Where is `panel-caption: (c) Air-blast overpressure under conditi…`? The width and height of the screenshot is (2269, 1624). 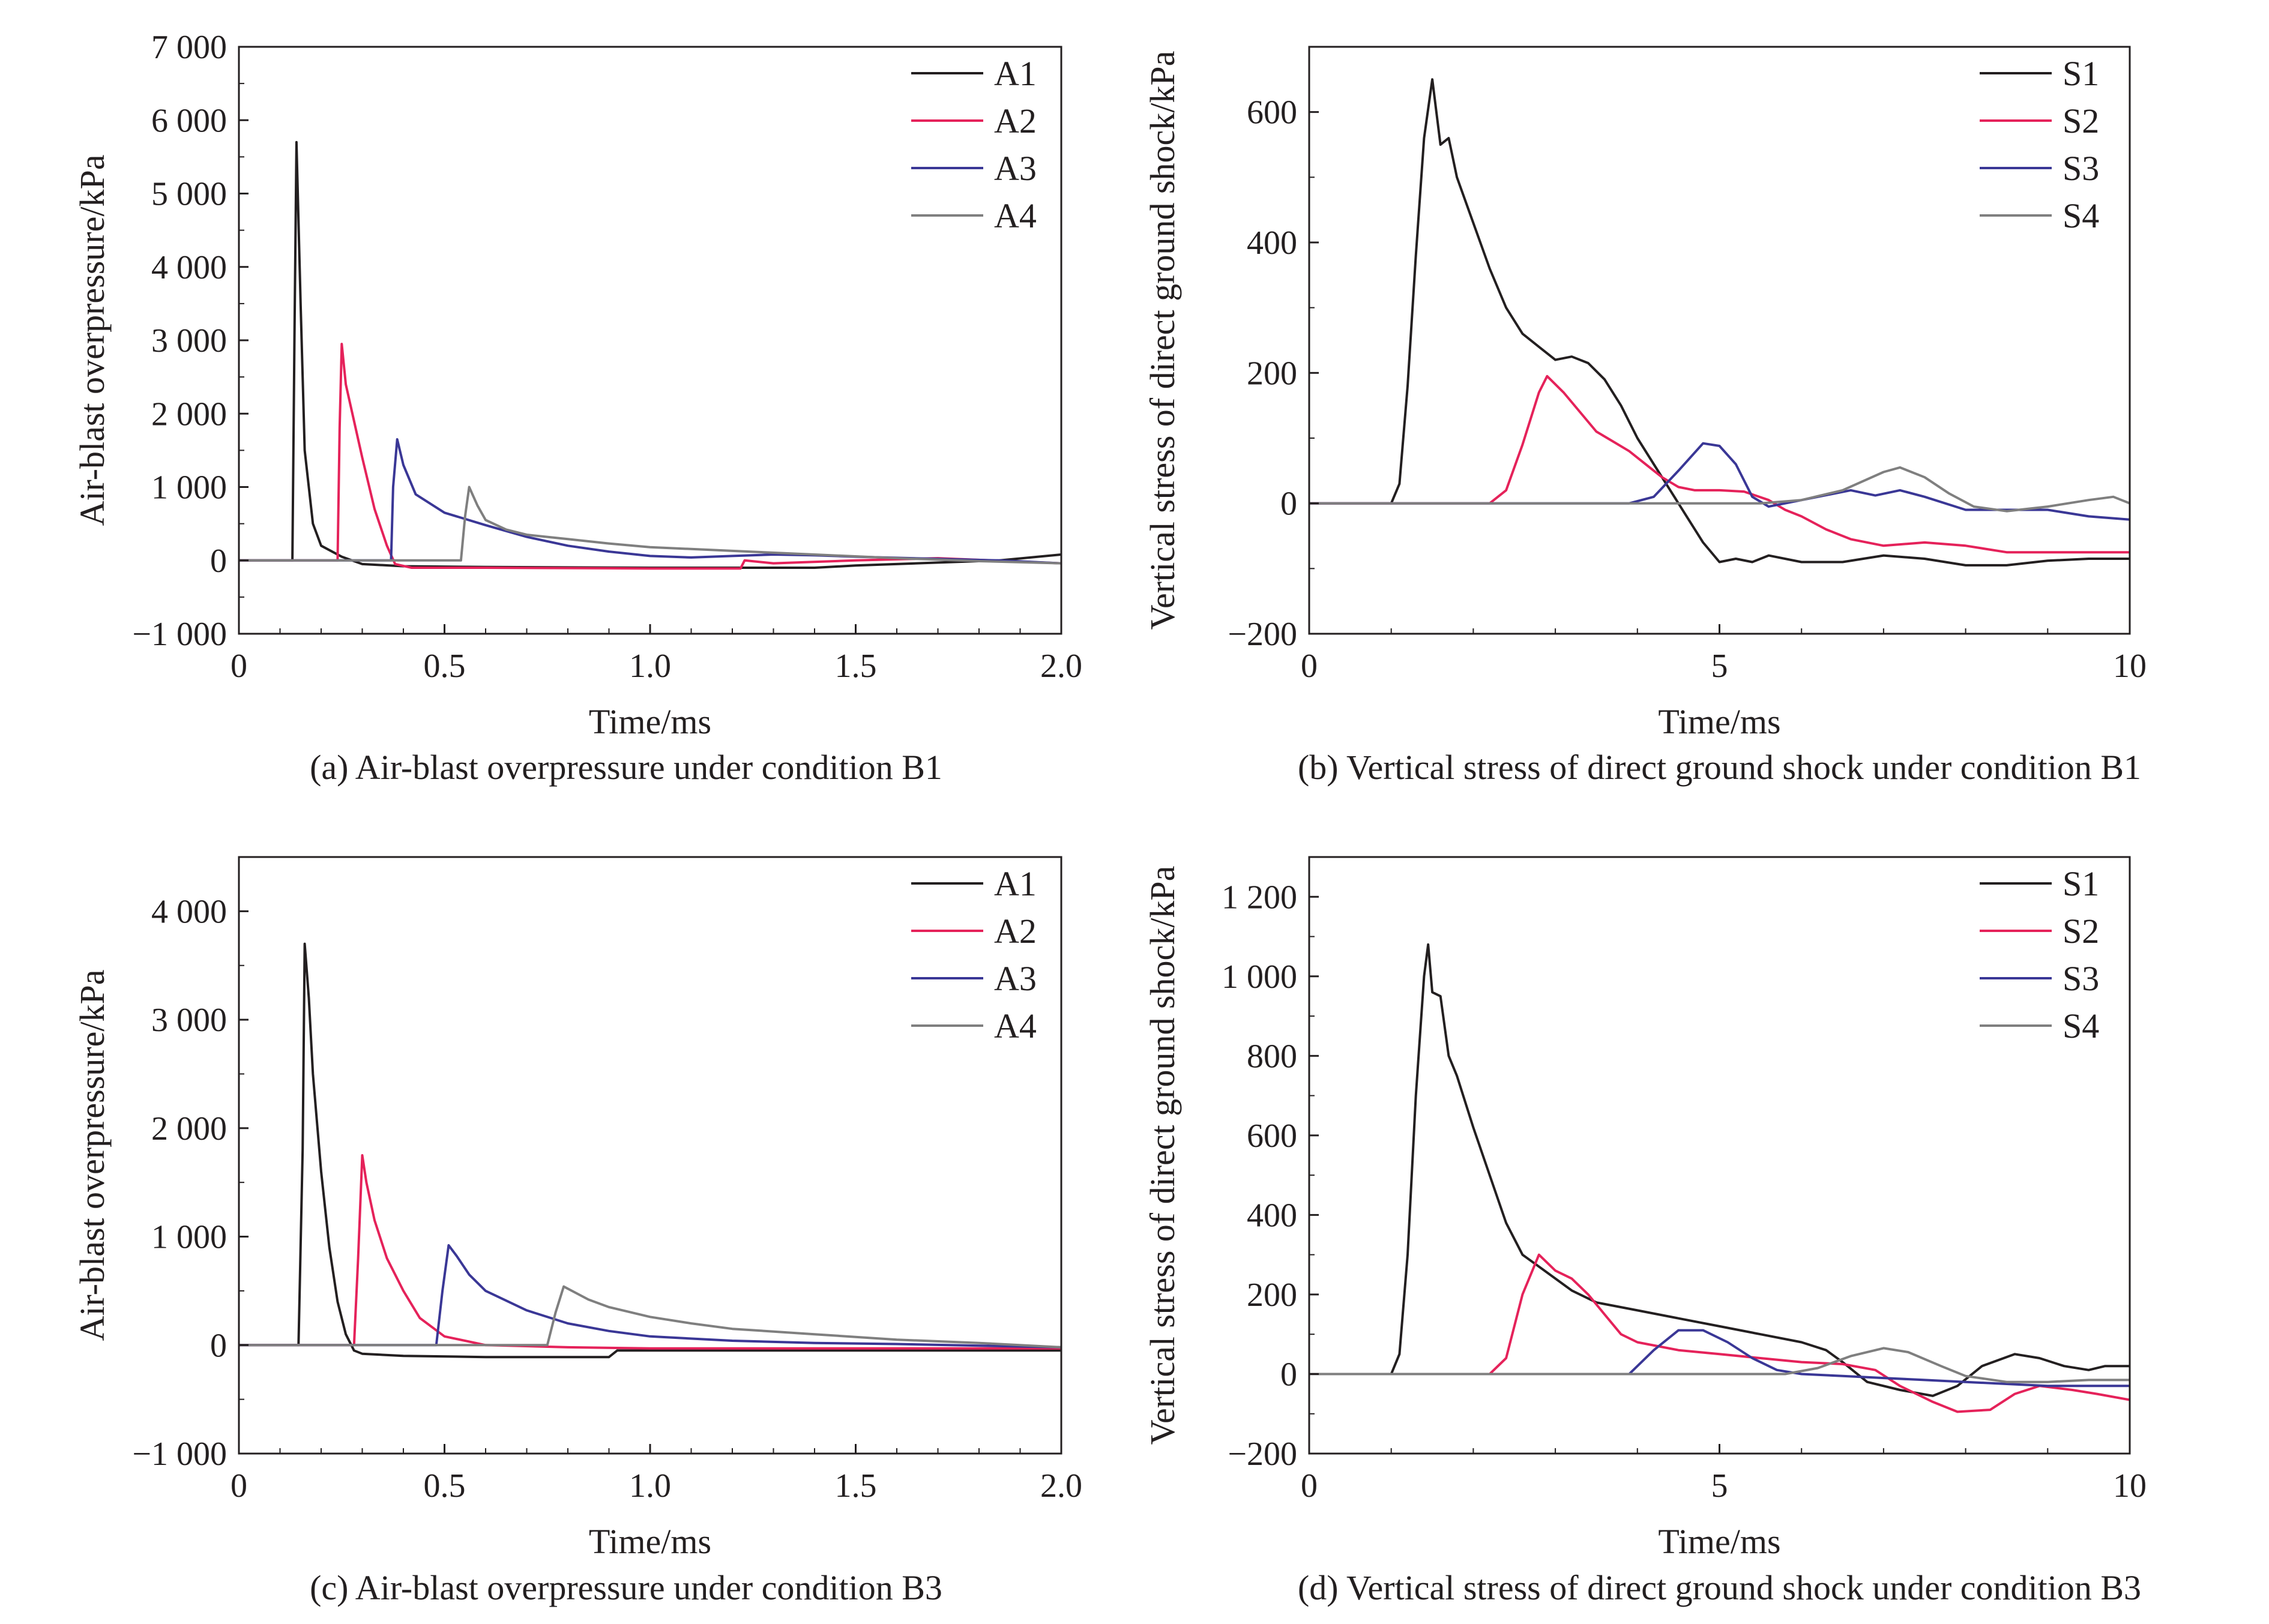 panel-caption: (c) Air-blast overpressure under conditi… is located at coordinates (626, 1587).